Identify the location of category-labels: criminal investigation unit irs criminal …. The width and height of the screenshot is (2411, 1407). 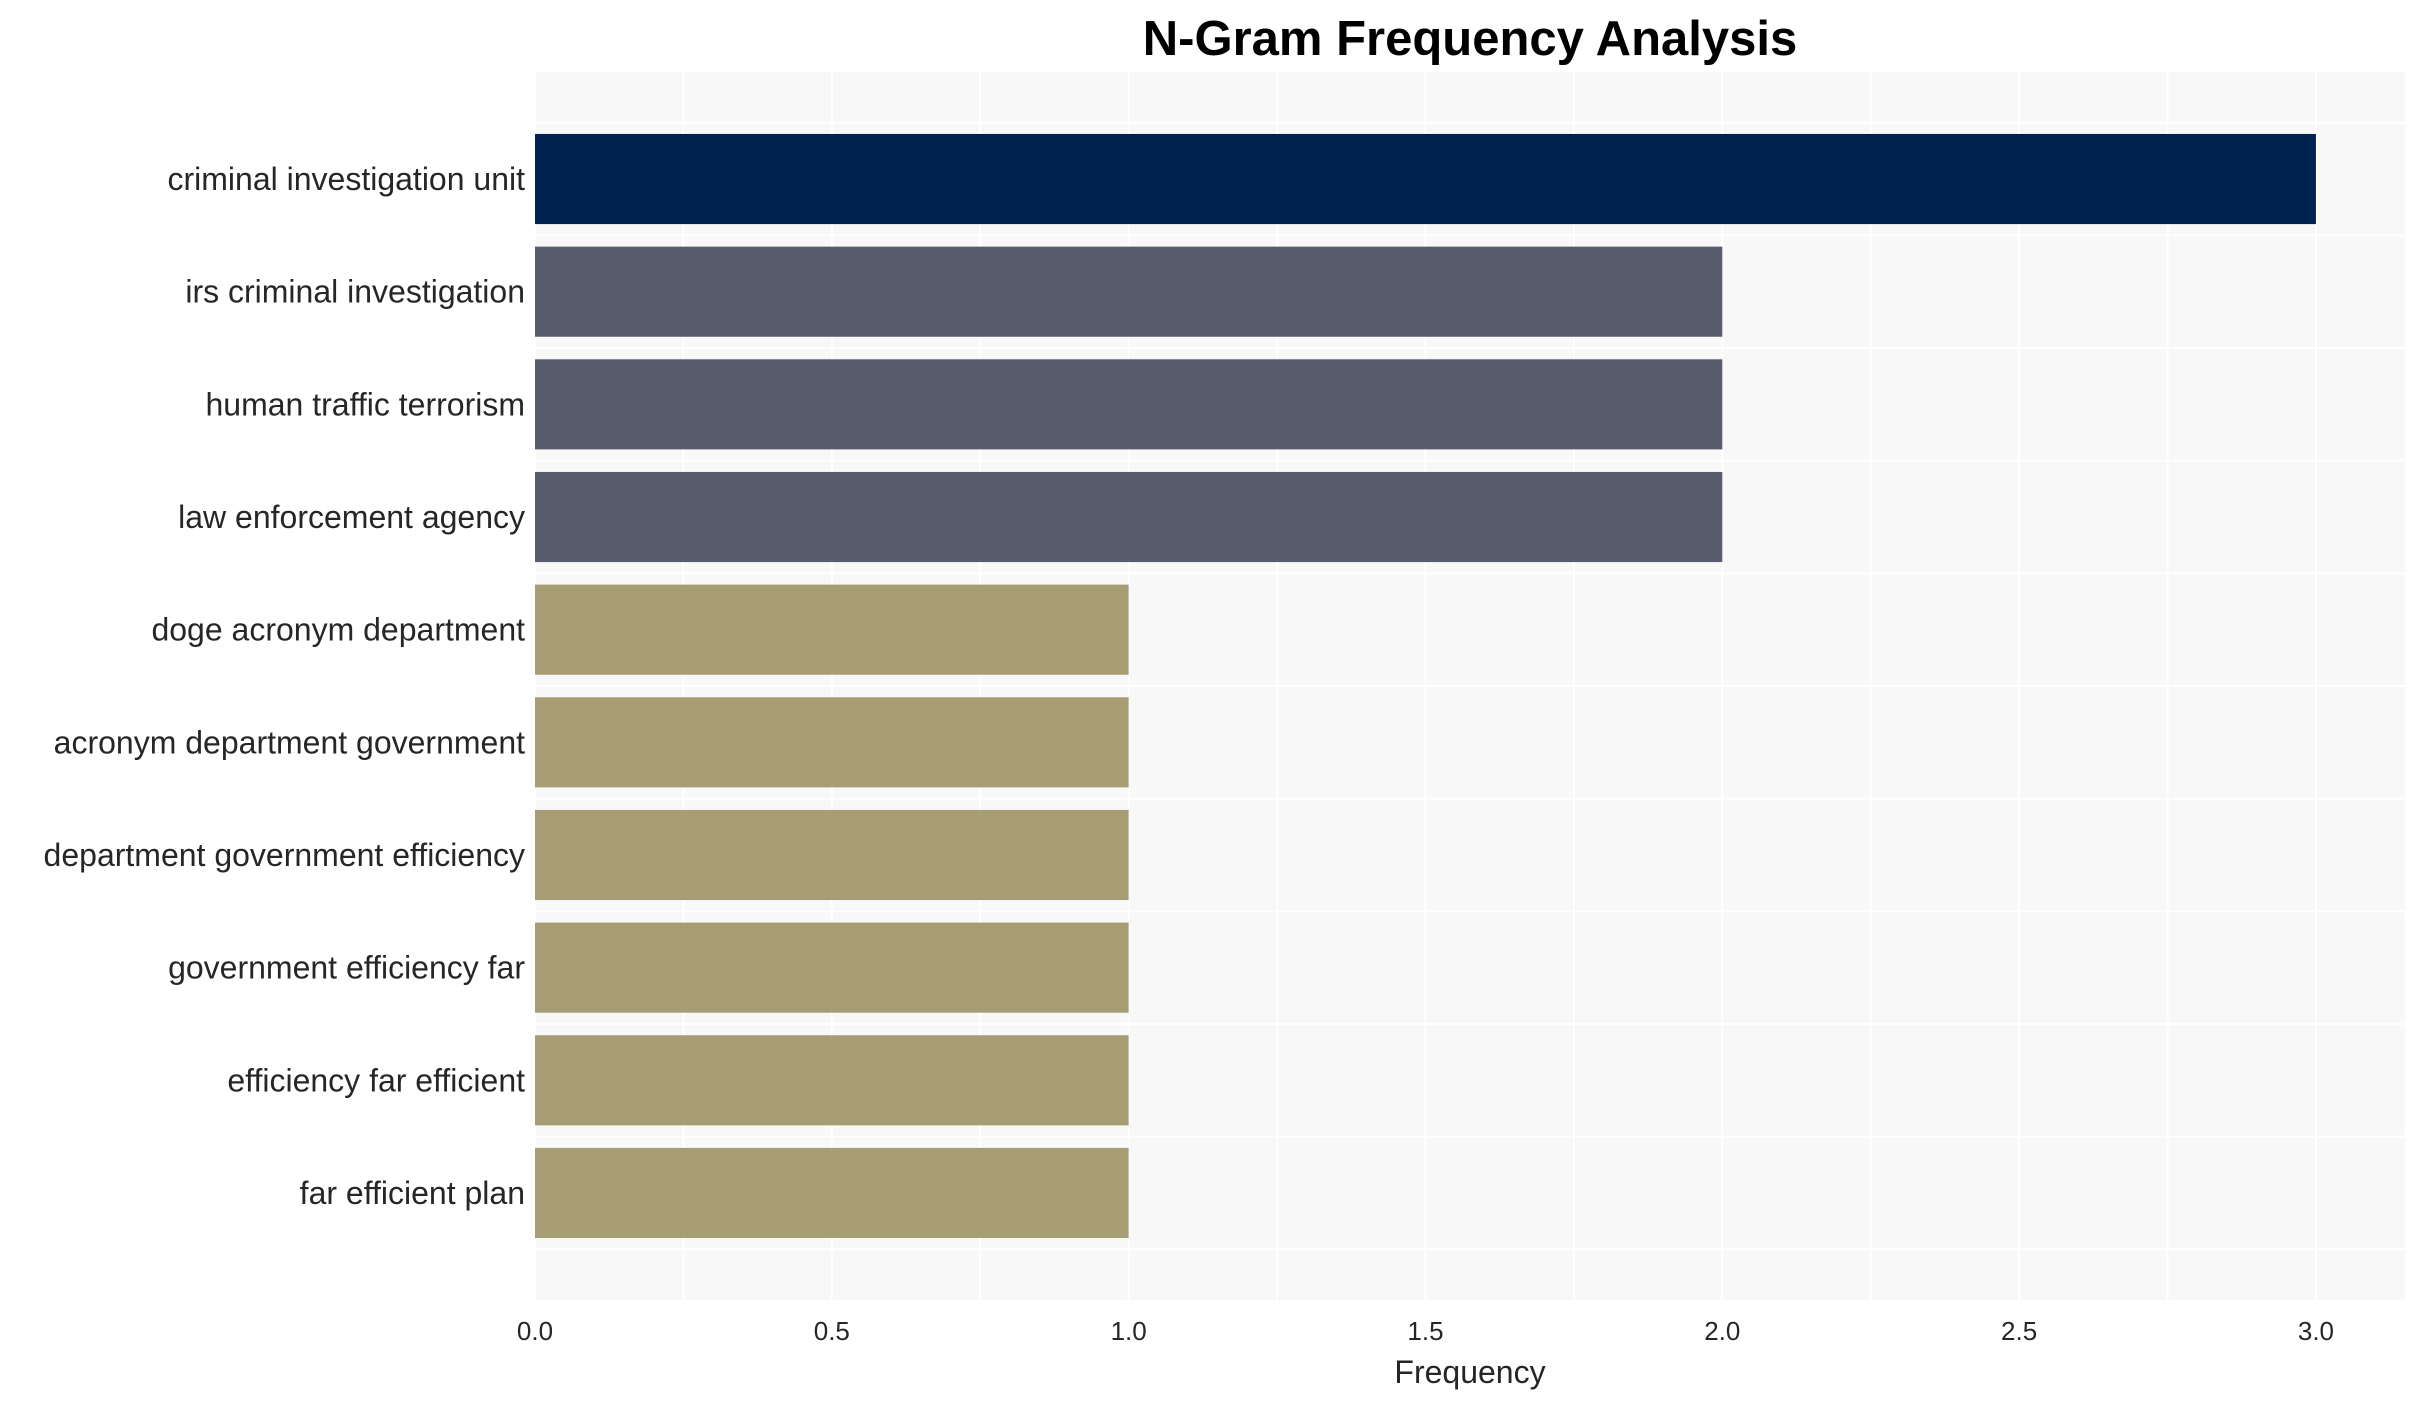
(285, 686).